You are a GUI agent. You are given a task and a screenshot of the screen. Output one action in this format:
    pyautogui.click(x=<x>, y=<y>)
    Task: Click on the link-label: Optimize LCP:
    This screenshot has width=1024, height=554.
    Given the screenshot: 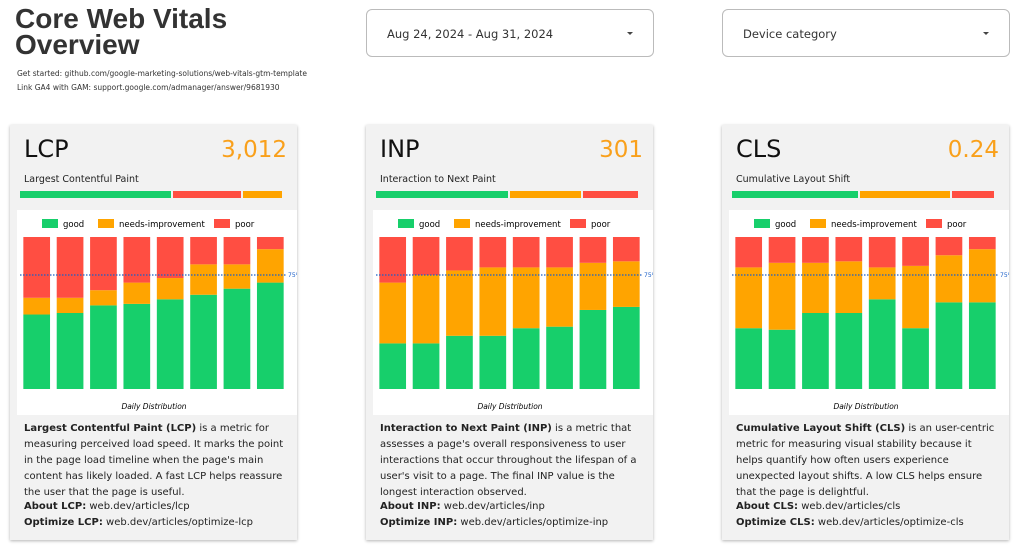 What is the action you would take?
    pyautogui.click(x=63, y=522)
    